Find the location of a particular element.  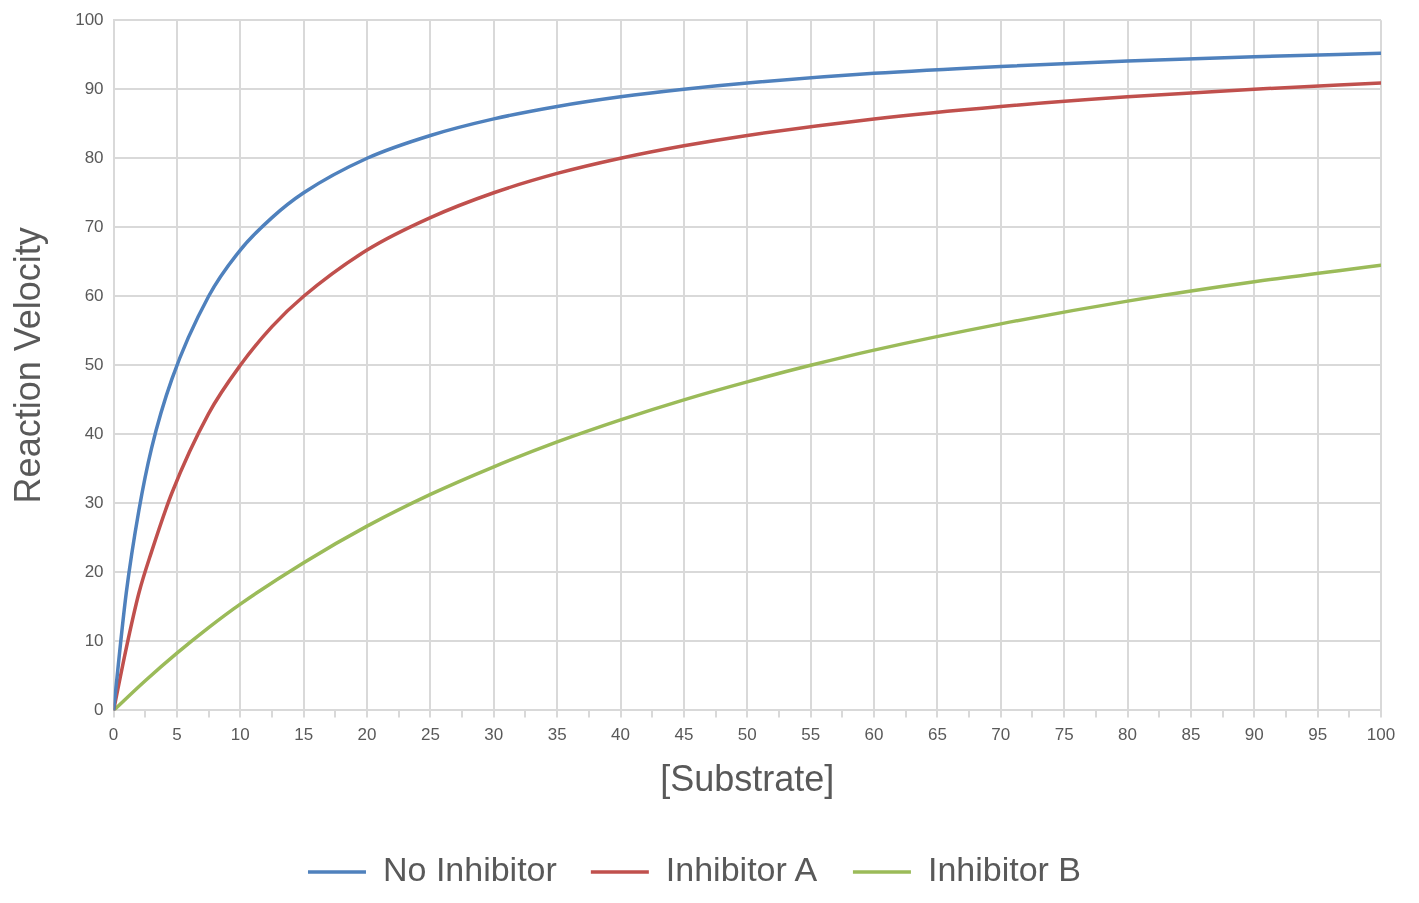

x-tick-label: 60 is located at coordinates (874, 735).